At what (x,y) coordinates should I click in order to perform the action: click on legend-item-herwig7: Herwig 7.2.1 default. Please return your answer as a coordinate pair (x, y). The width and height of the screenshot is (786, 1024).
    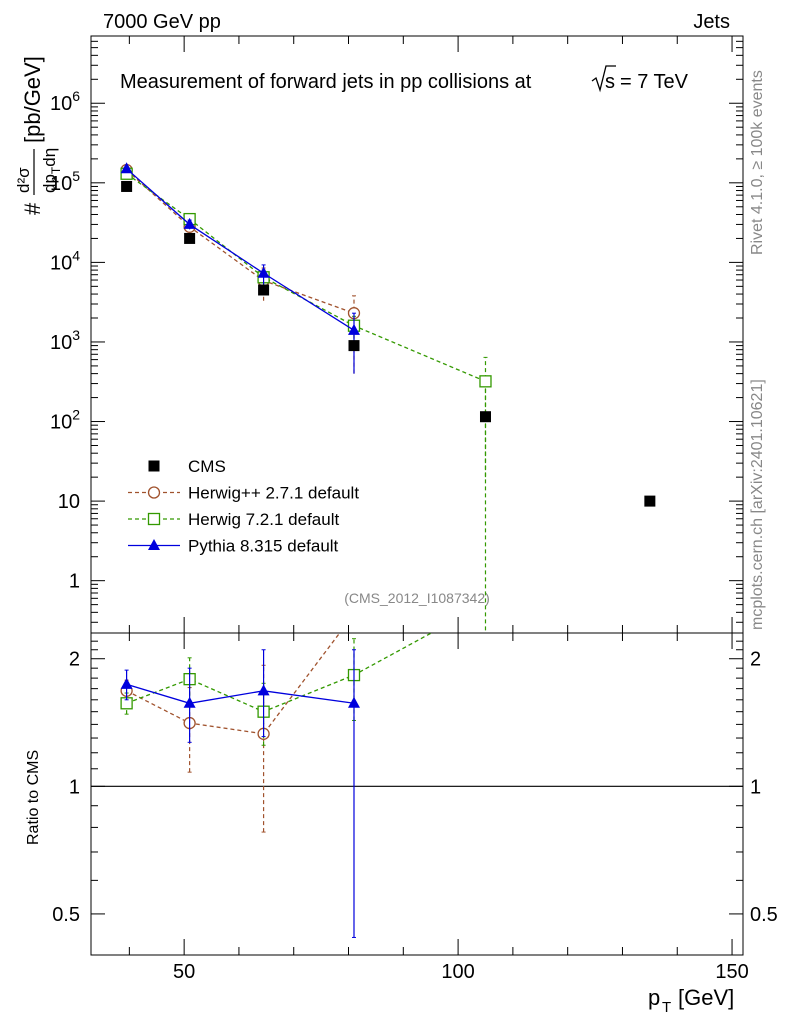
    Looking at the image, I should click on (233, 519).